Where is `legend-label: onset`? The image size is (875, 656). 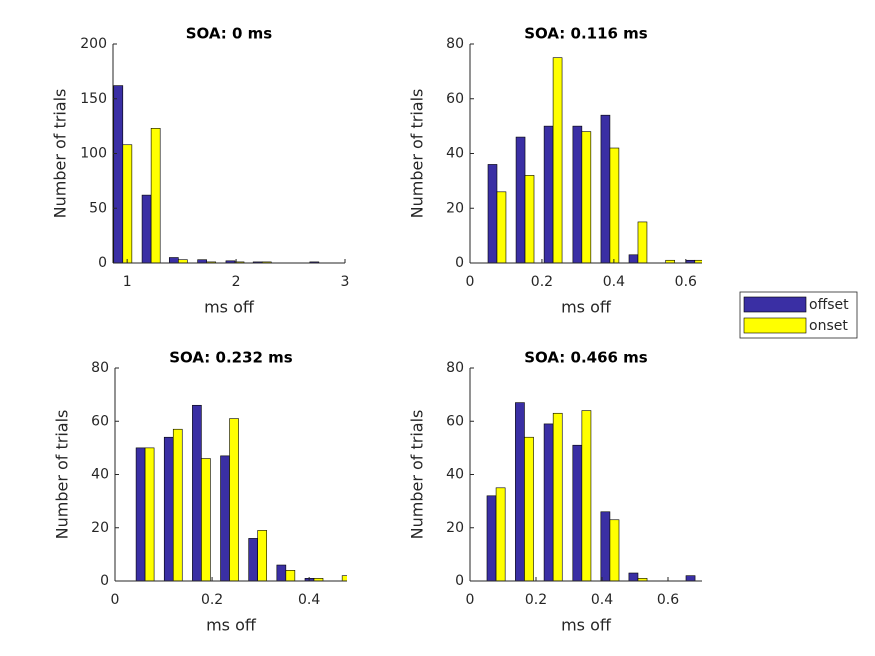
legend-label: onset is located at coordinates (828, 326).